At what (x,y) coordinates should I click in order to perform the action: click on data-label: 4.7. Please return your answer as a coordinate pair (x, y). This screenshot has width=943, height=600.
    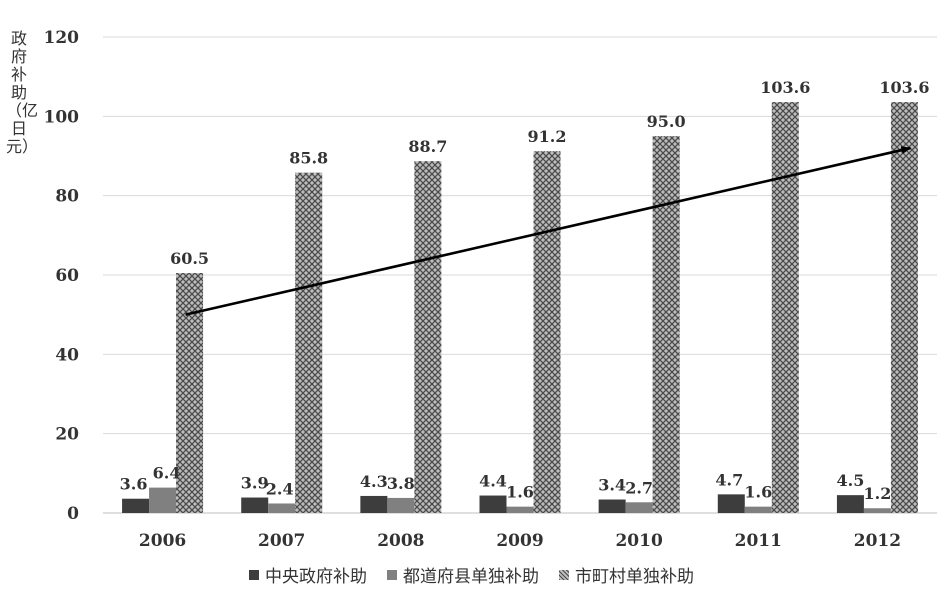
    Looking at the image, I should click on (729, 479).